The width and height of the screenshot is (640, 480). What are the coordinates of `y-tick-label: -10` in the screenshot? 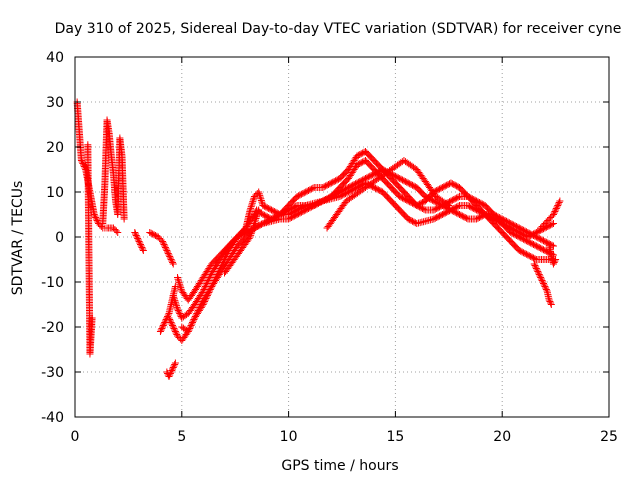 It's located at (52, 283).